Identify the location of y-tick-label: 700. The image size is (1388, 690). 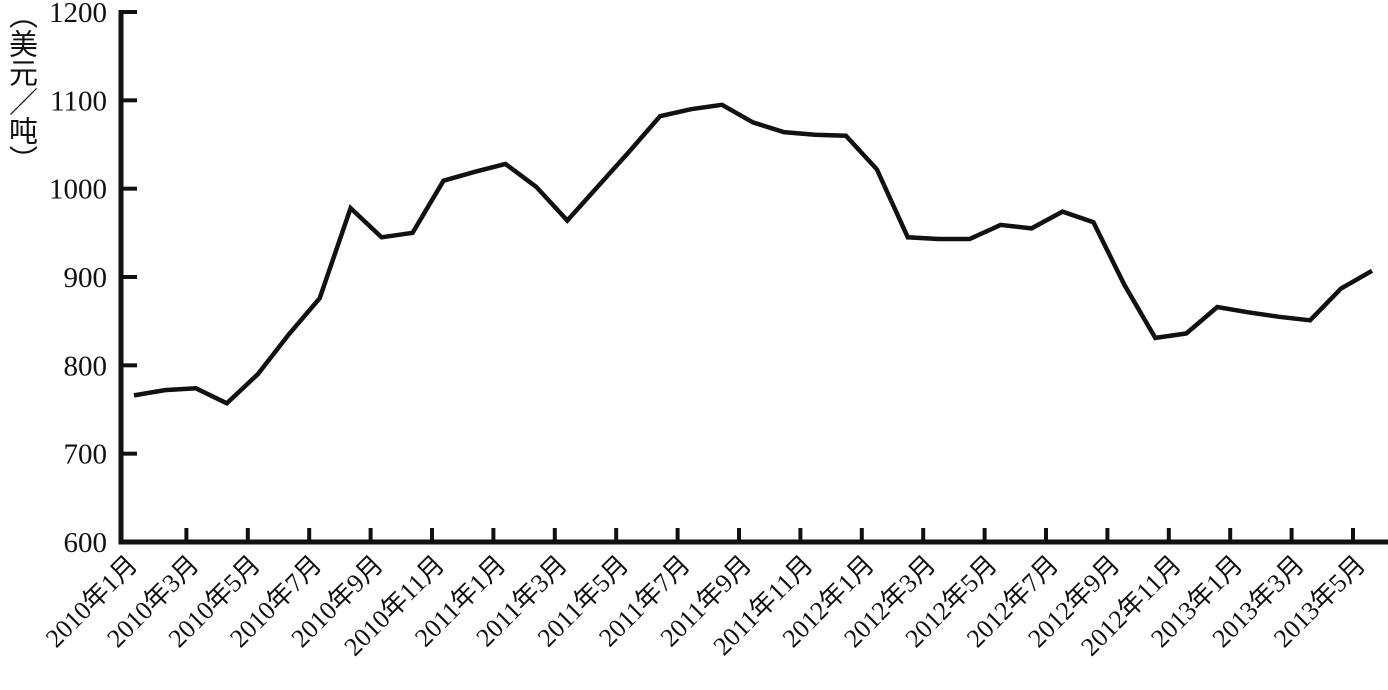
(86, 455).